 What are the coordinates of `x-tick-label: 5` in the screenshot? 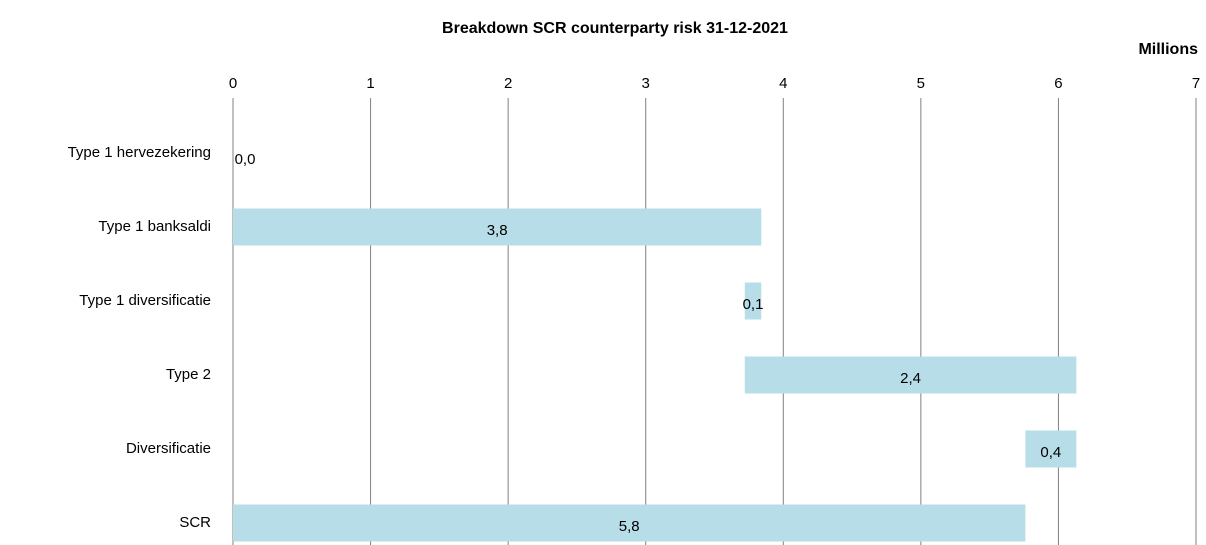 It's located at (921, 83).